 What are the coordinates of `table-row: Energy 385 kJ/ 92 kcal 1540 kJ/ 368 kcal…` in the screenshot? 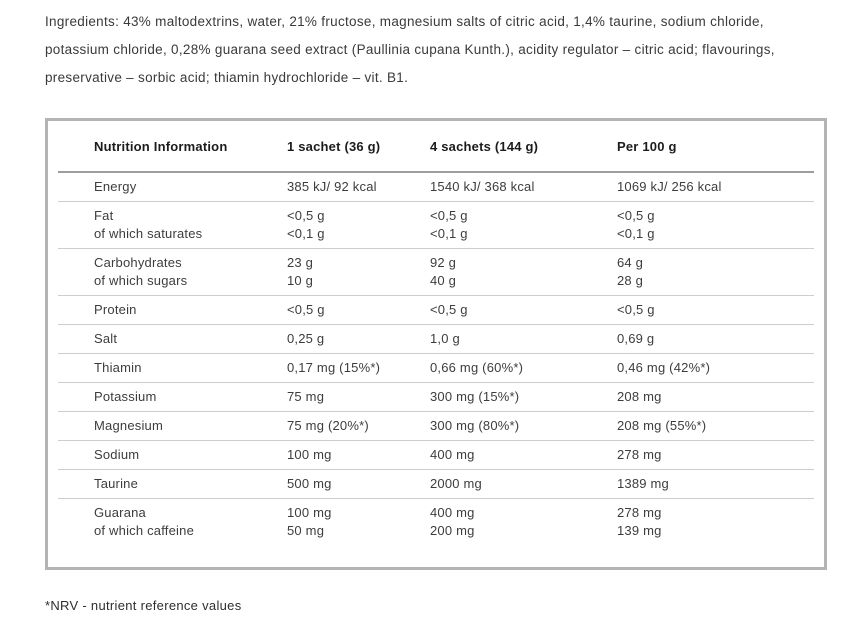 It's located at (436, 187).